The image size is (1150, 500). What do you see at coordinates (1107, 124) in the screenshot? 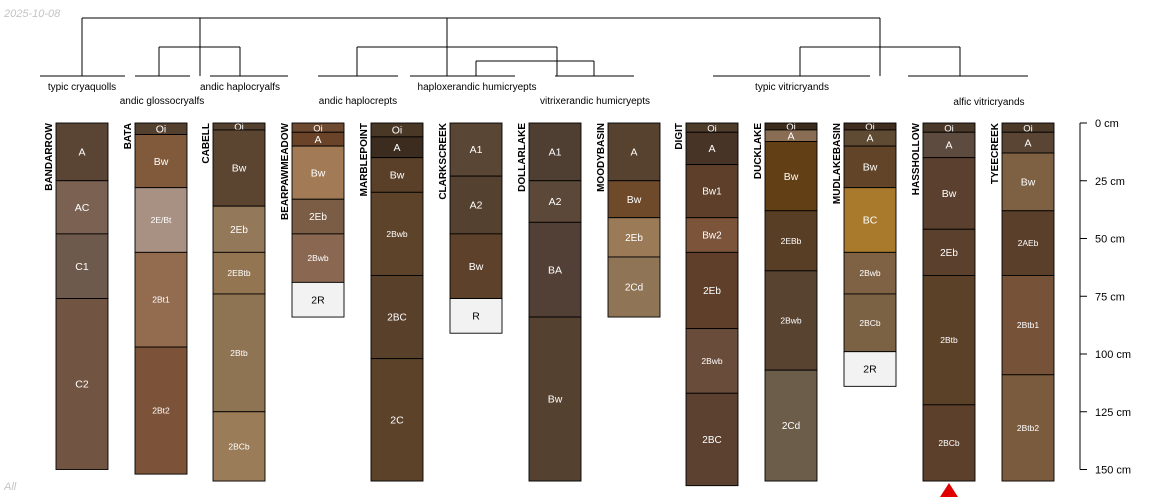
I see `depth-tick-label: 0 cm` at bounding box center [1107, 124].